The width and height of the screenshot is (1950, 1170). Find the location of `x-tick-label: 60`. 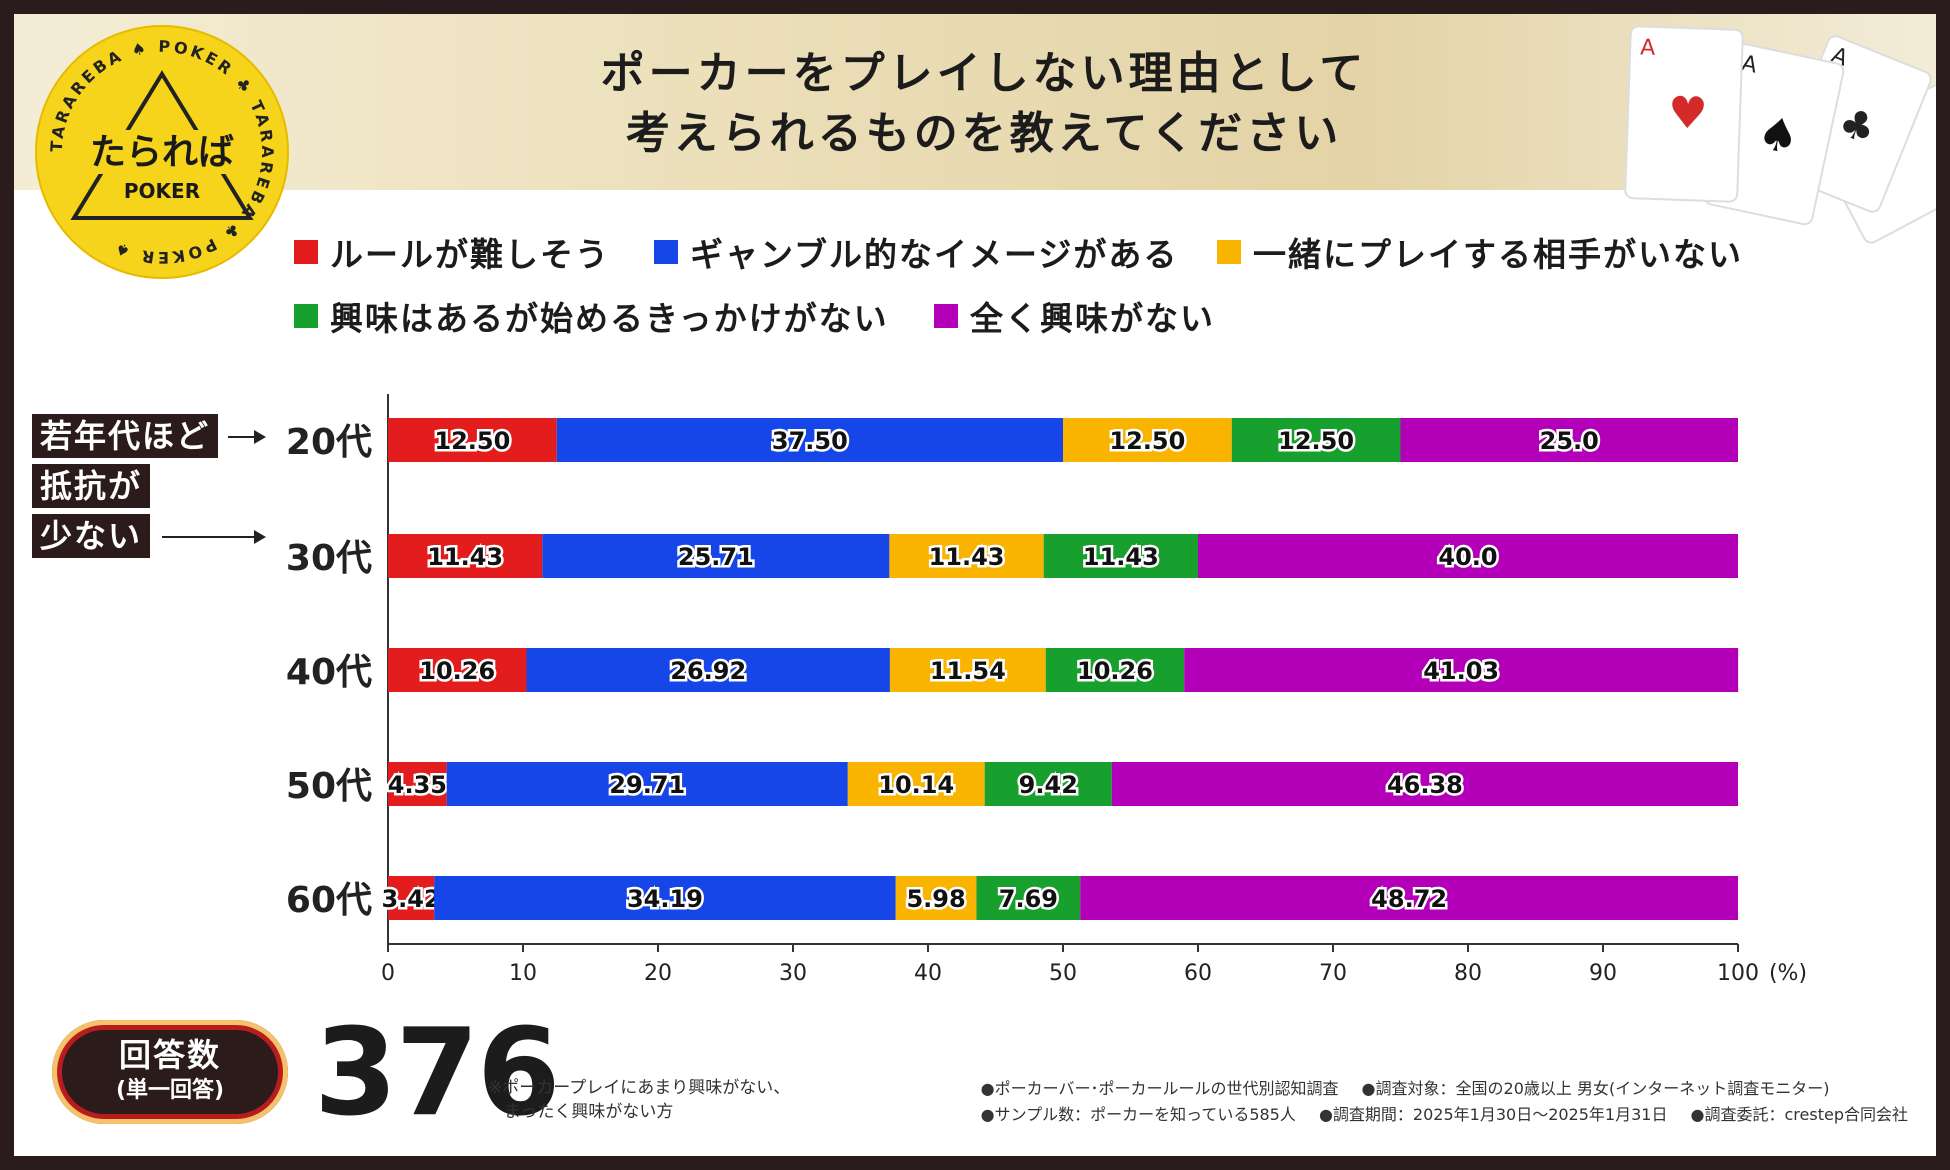

x-tick-label: 60 is located at coordinates (1198, 973).